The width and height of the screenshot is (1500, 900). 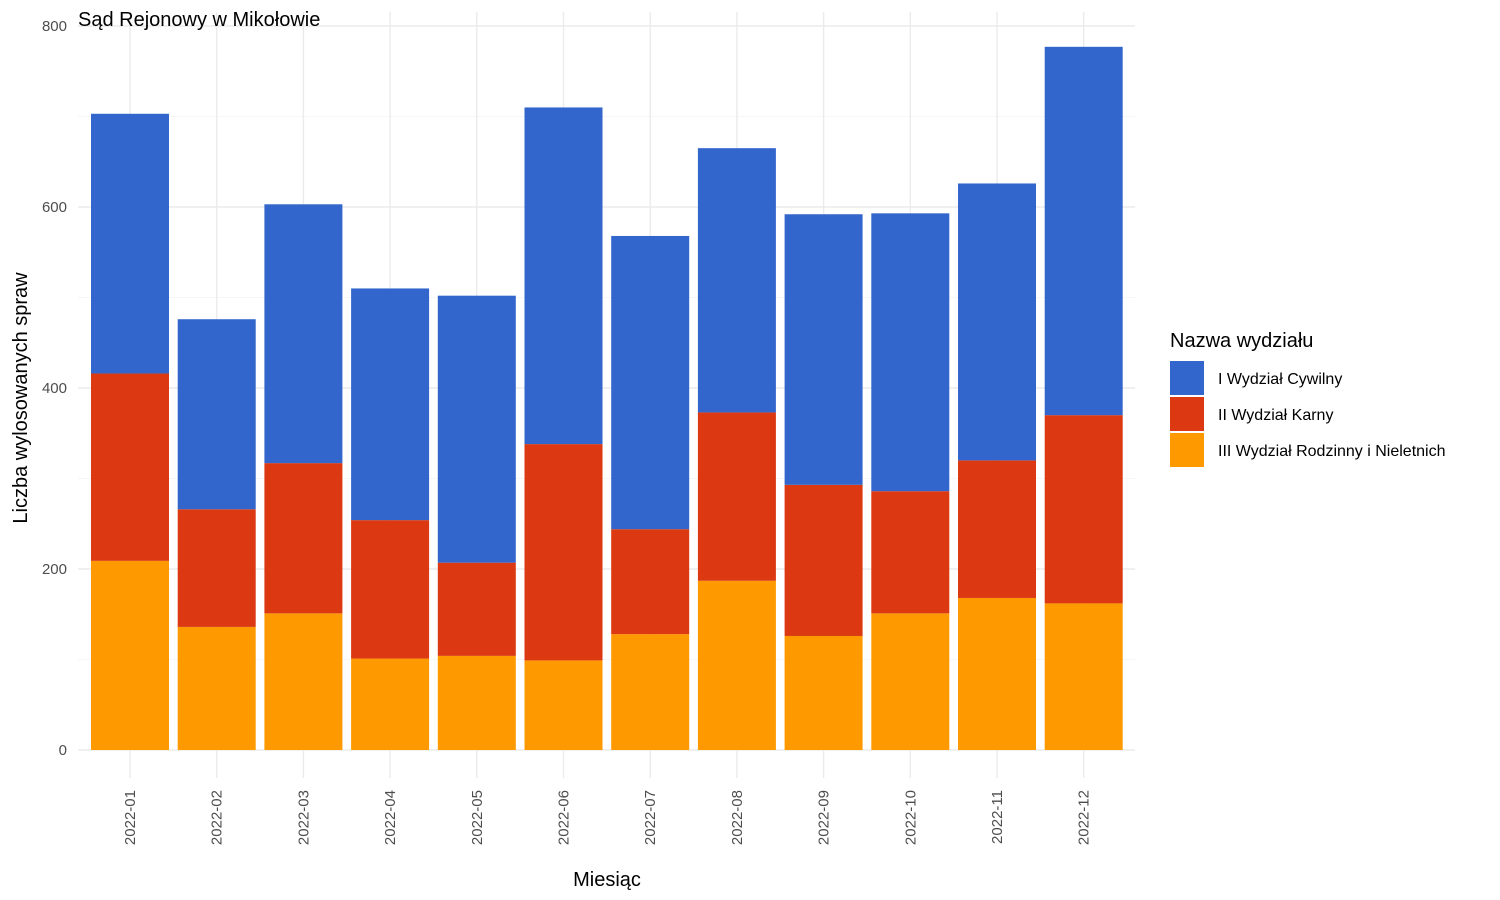 I want to click on x-tick-label: 2022-04, so click(x=390, y=817).